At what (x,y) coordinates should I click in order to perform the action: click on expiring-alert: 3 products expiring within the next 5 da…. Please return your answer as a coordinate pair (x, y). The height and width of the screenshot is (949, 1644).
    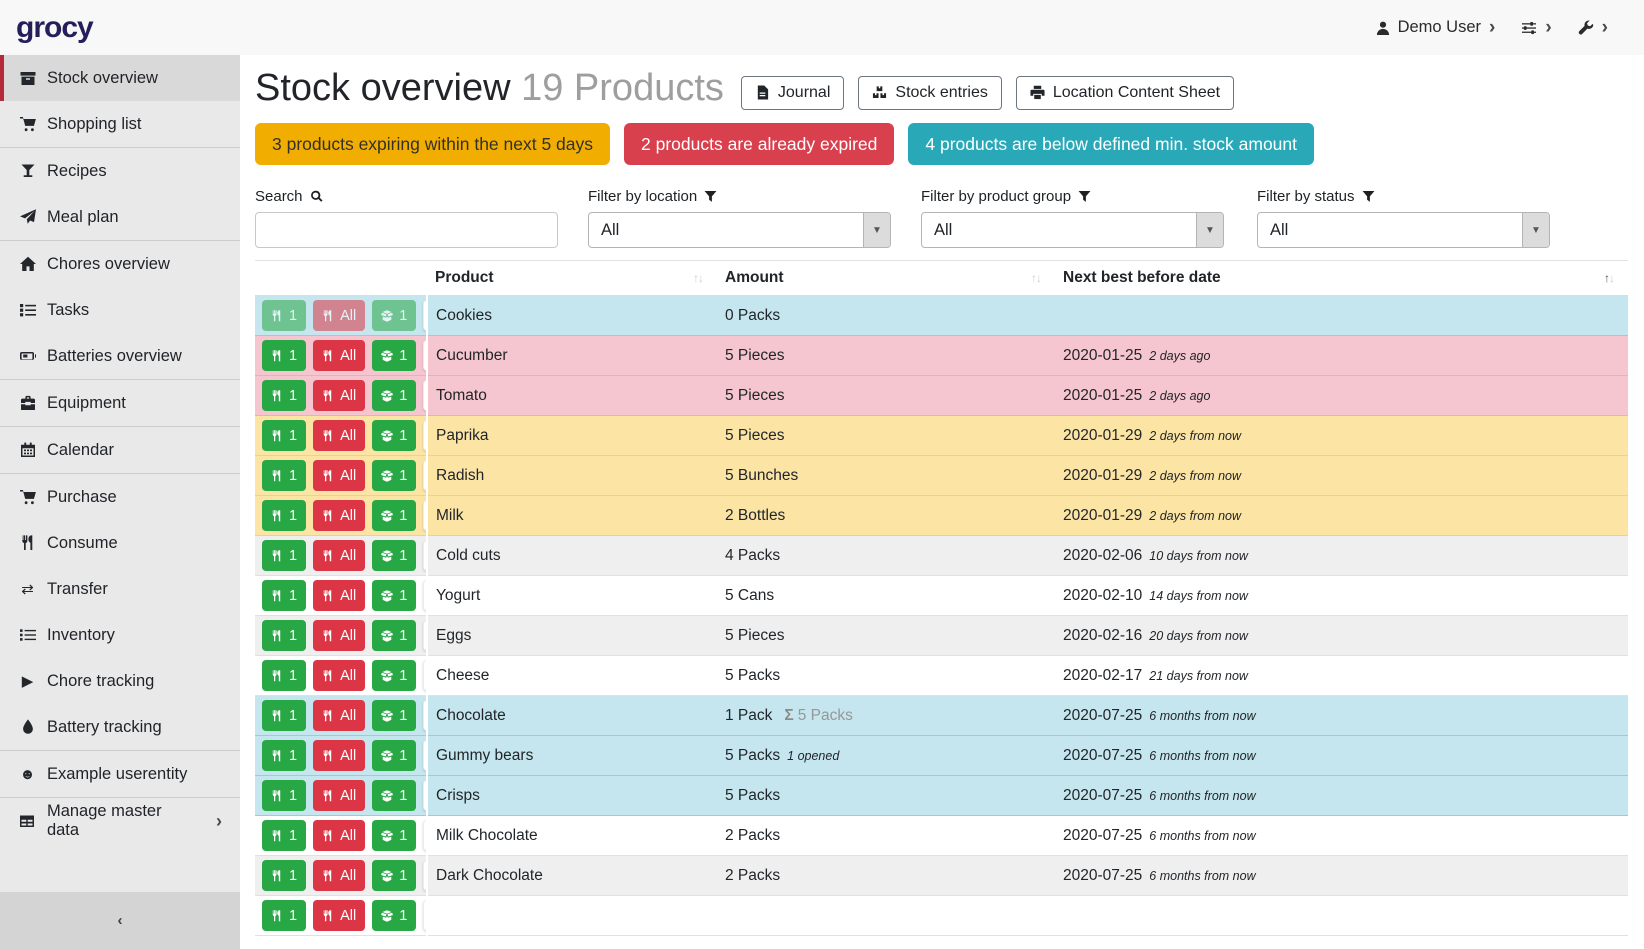
    Looking at the image, I should click on (433, 144).